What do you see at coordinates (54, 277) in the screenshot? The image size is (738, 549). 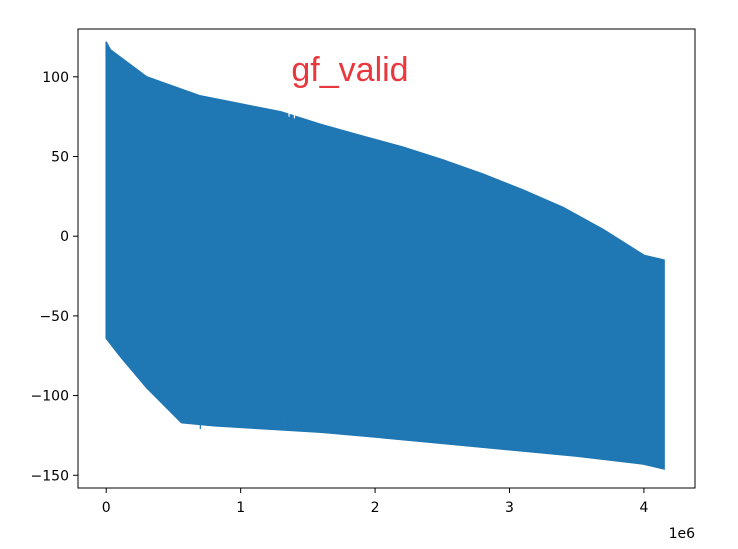 I see `y-axis: −150 −100 −50 0 50 100` at bounding box center [54, 277].